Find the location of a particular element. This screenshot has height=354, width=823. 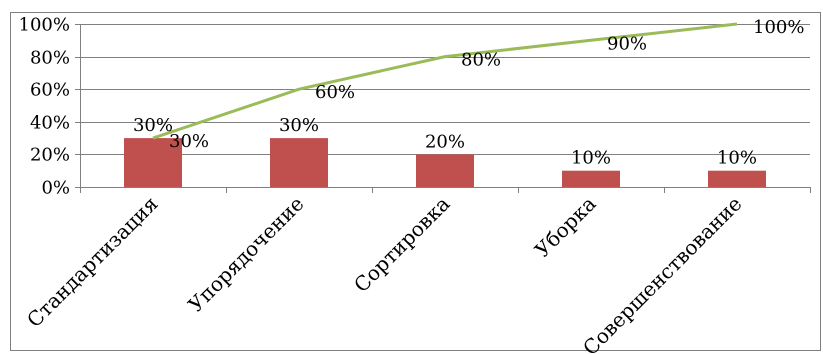

line-data-label: 60% is located at coordinates (335, 92).